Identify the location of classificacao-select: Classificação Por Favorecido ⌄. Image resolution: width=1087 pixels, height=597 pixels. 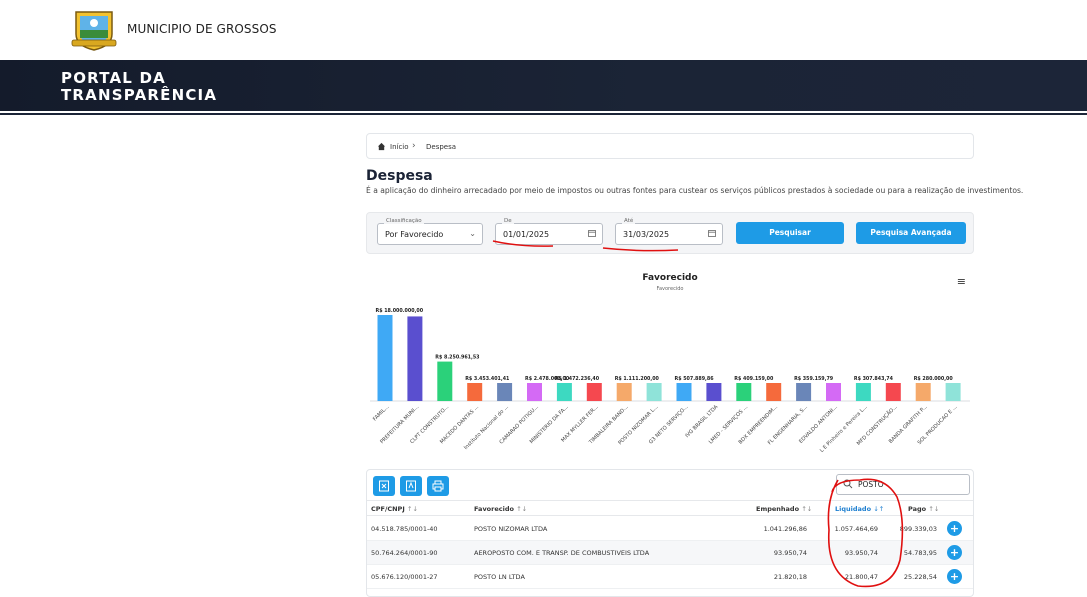
(430, 231).